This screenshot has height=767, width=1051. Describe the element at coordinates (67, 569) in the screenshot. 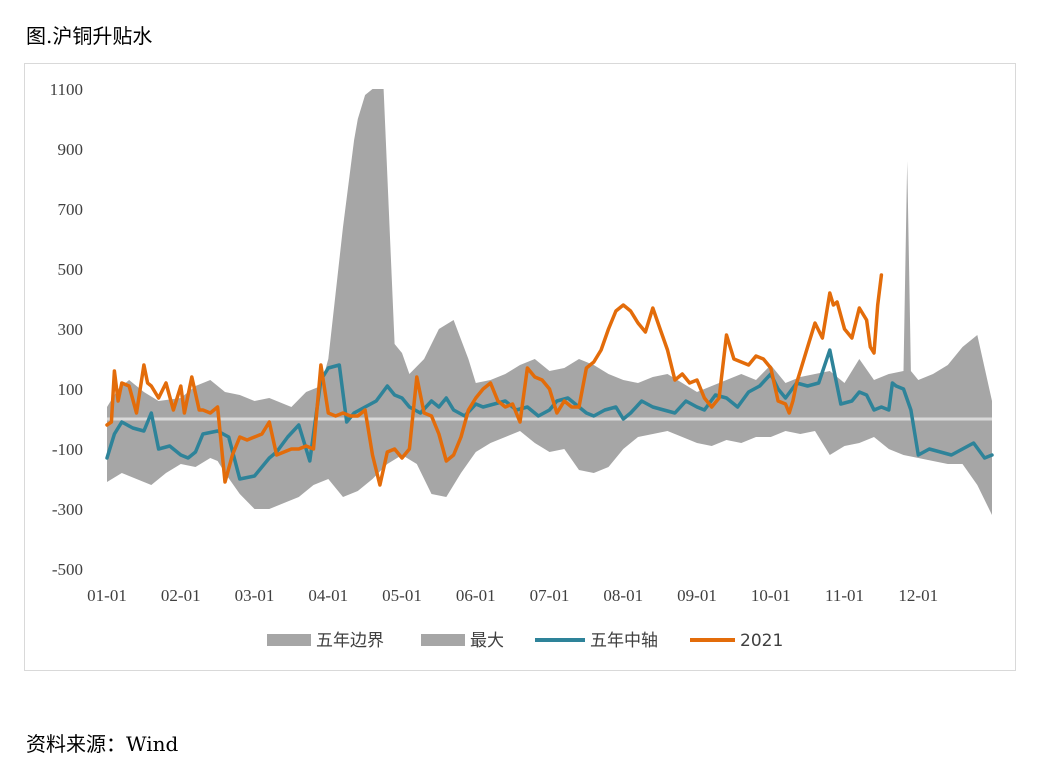

I see `y-tick-label: -500` at that location.